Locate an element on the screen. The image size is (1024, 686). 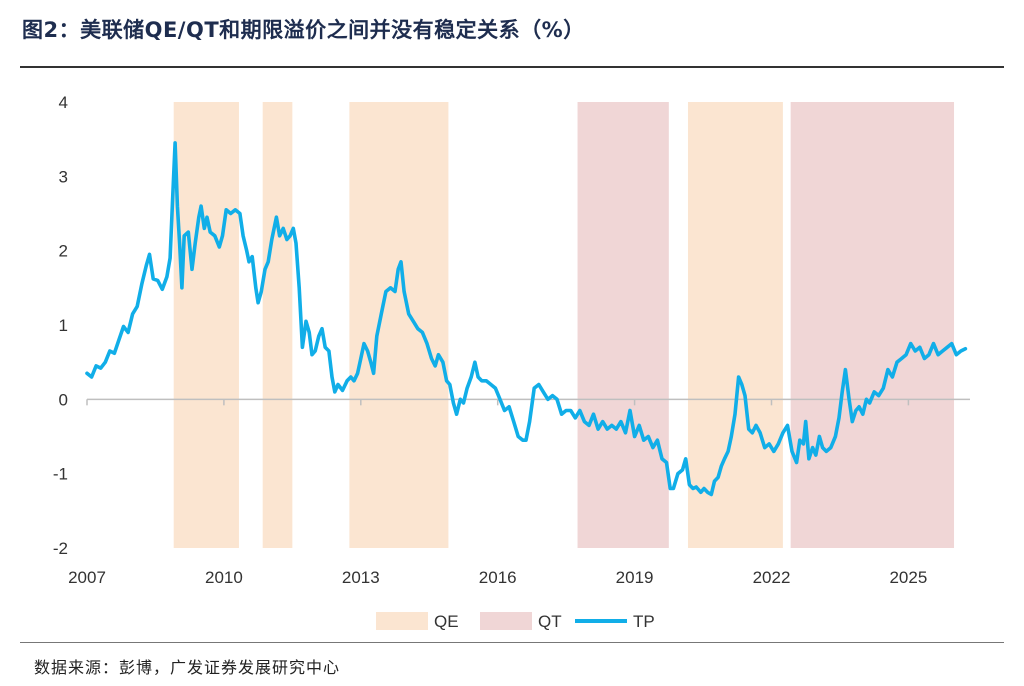
y-tick-label: 1 is located at coordinates (63, 325).